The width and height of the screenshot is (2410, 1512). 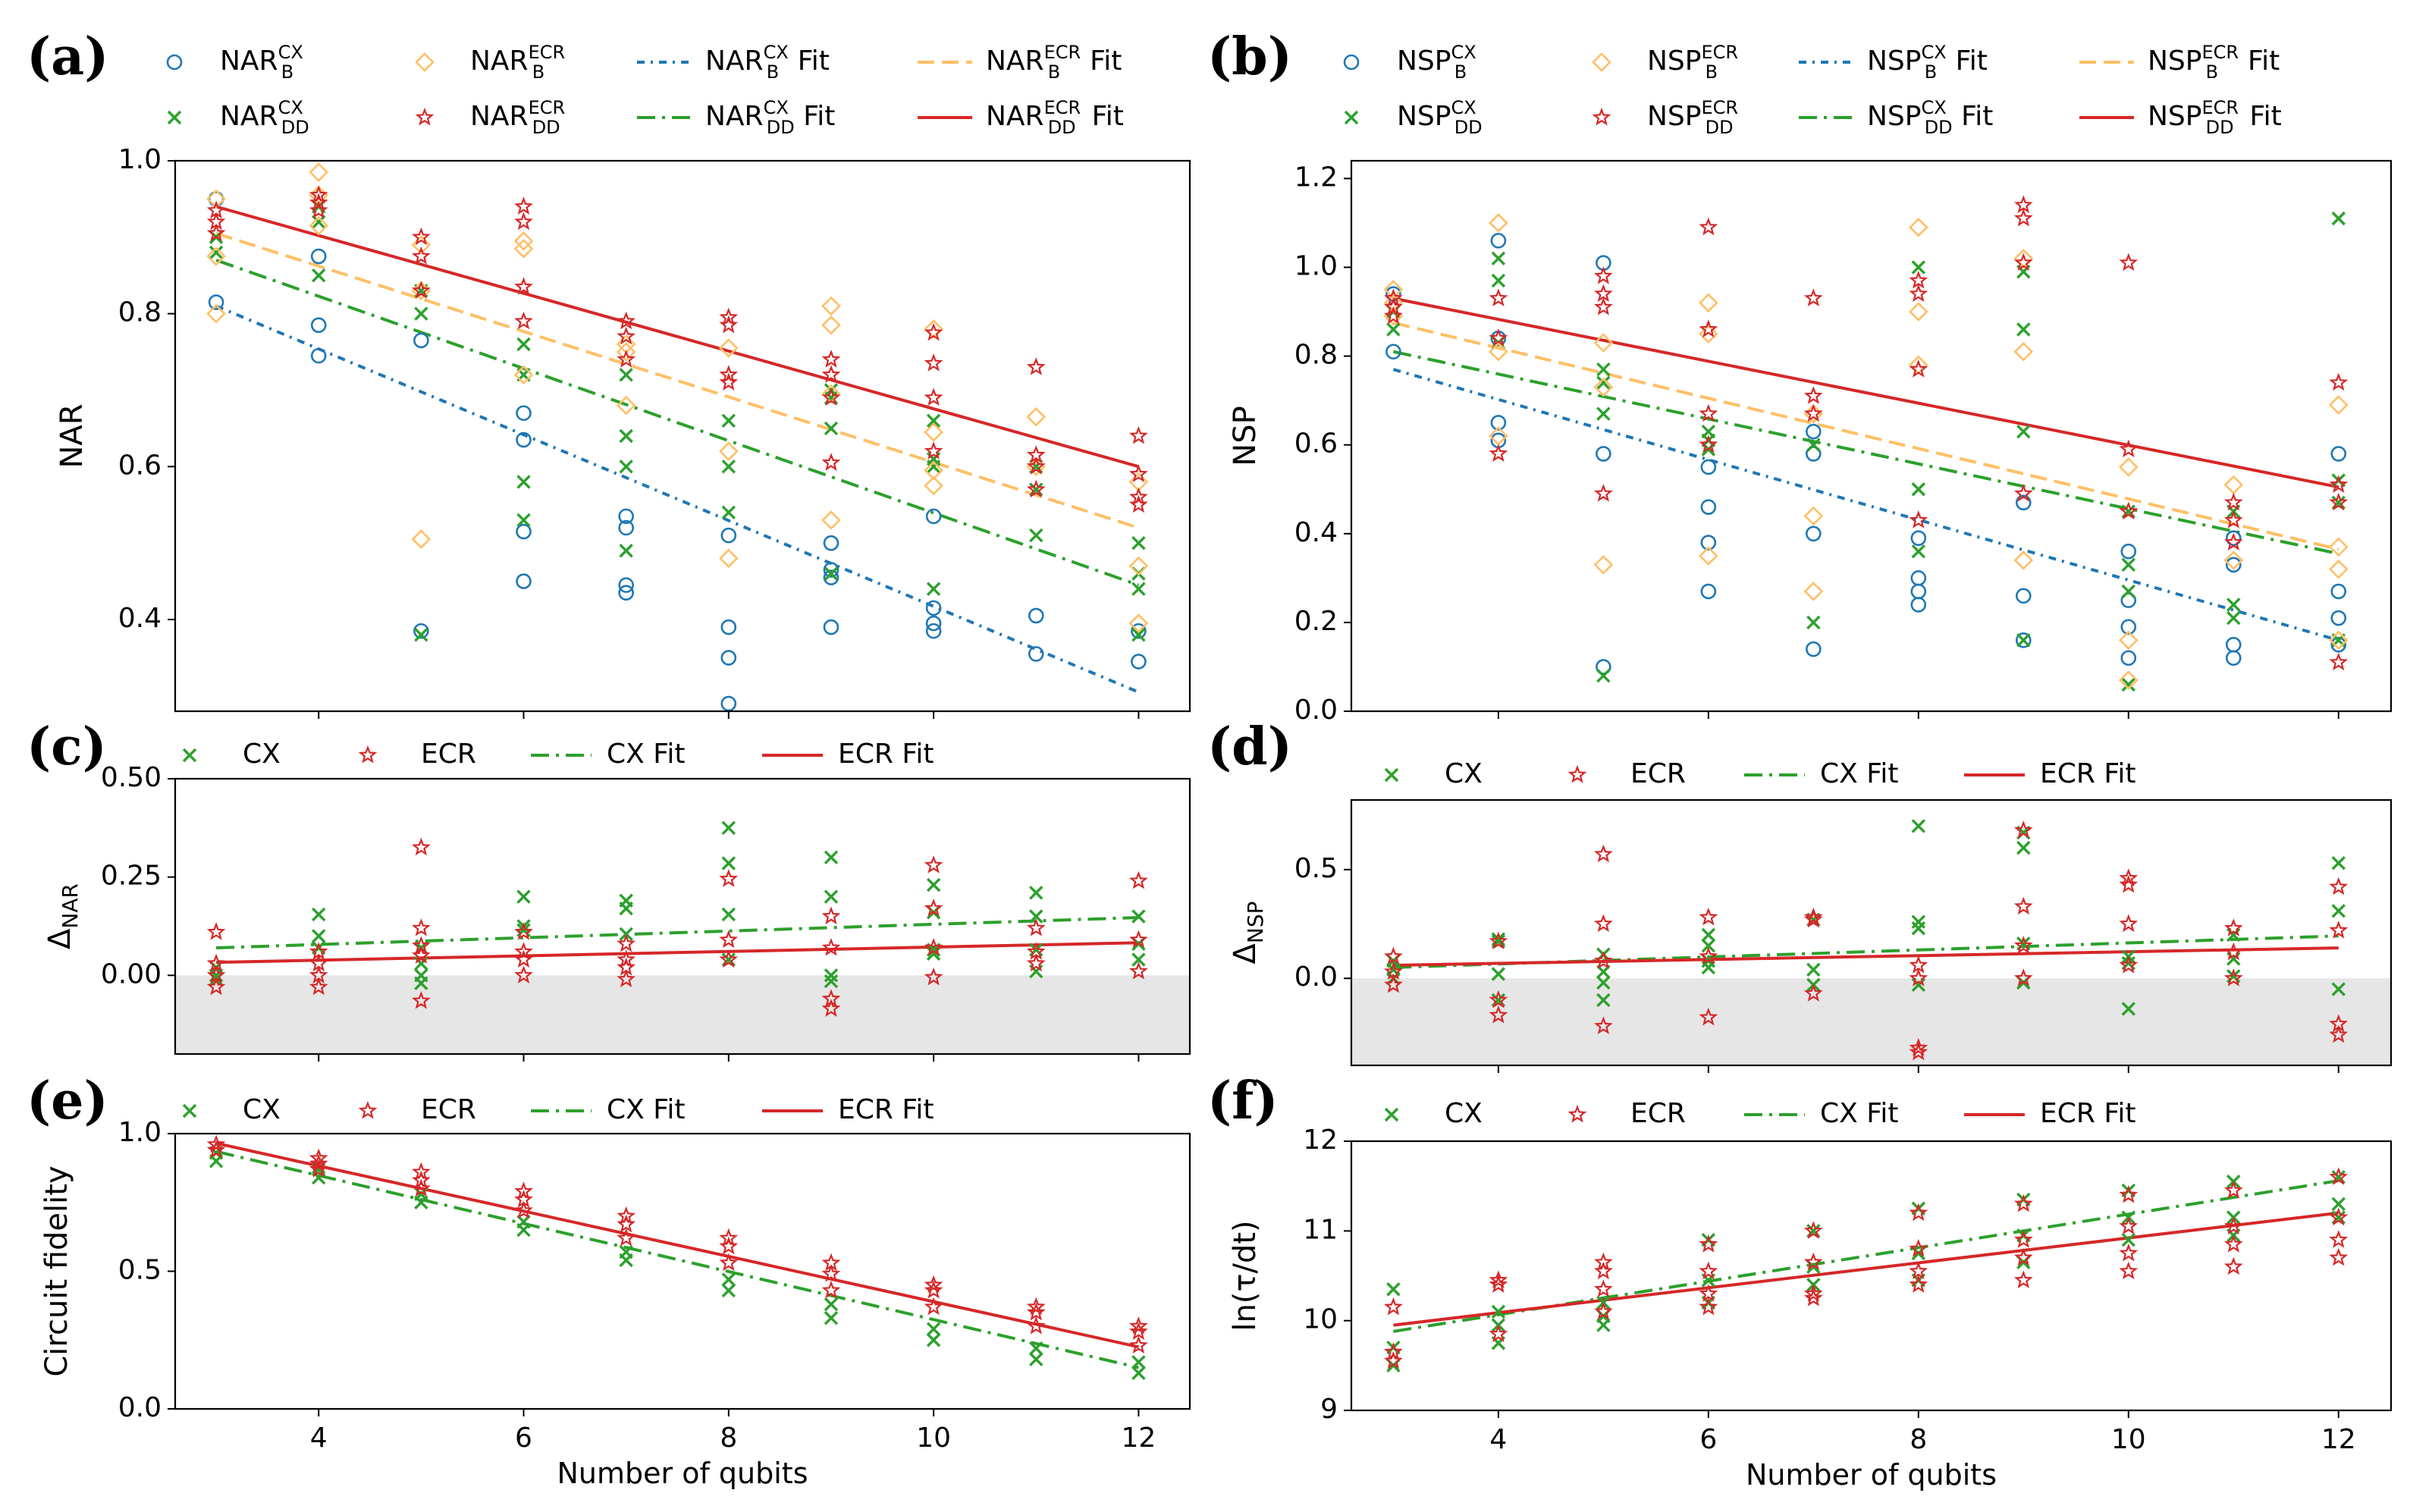 I want to click on y-tick-label: 0.8, so click(x=140, y=312).